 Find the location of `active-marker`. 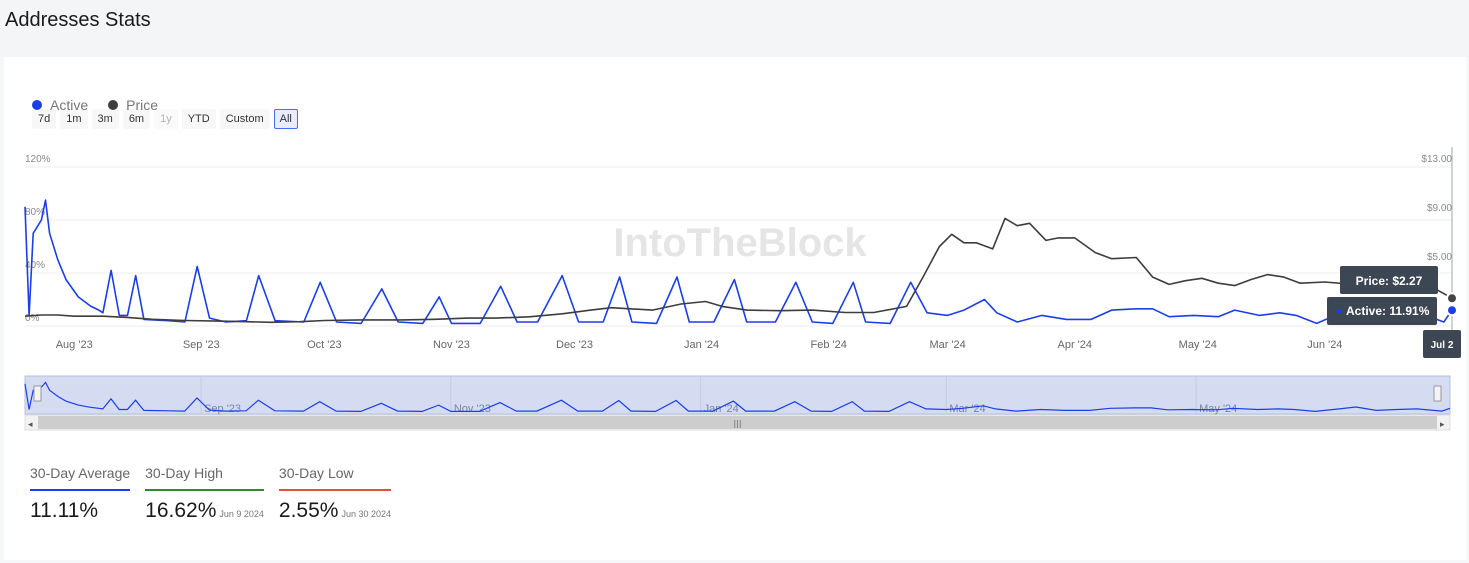

active-marker is located at coordinates (1452, 310).